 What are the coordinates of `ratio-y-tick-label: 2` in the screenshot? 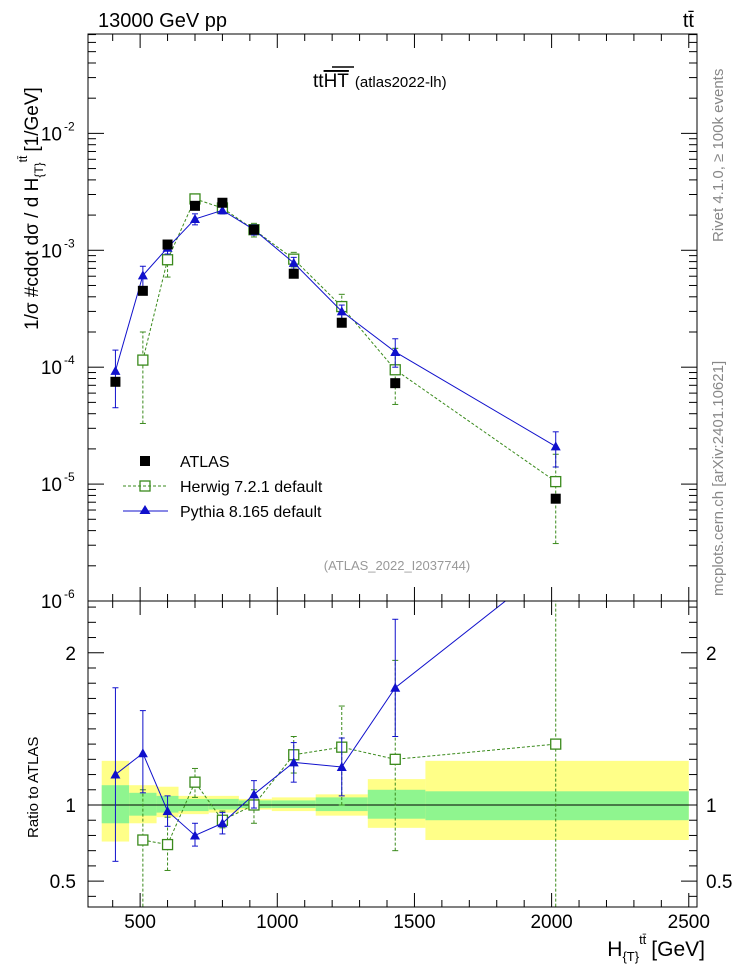 It's located at (70, 654).